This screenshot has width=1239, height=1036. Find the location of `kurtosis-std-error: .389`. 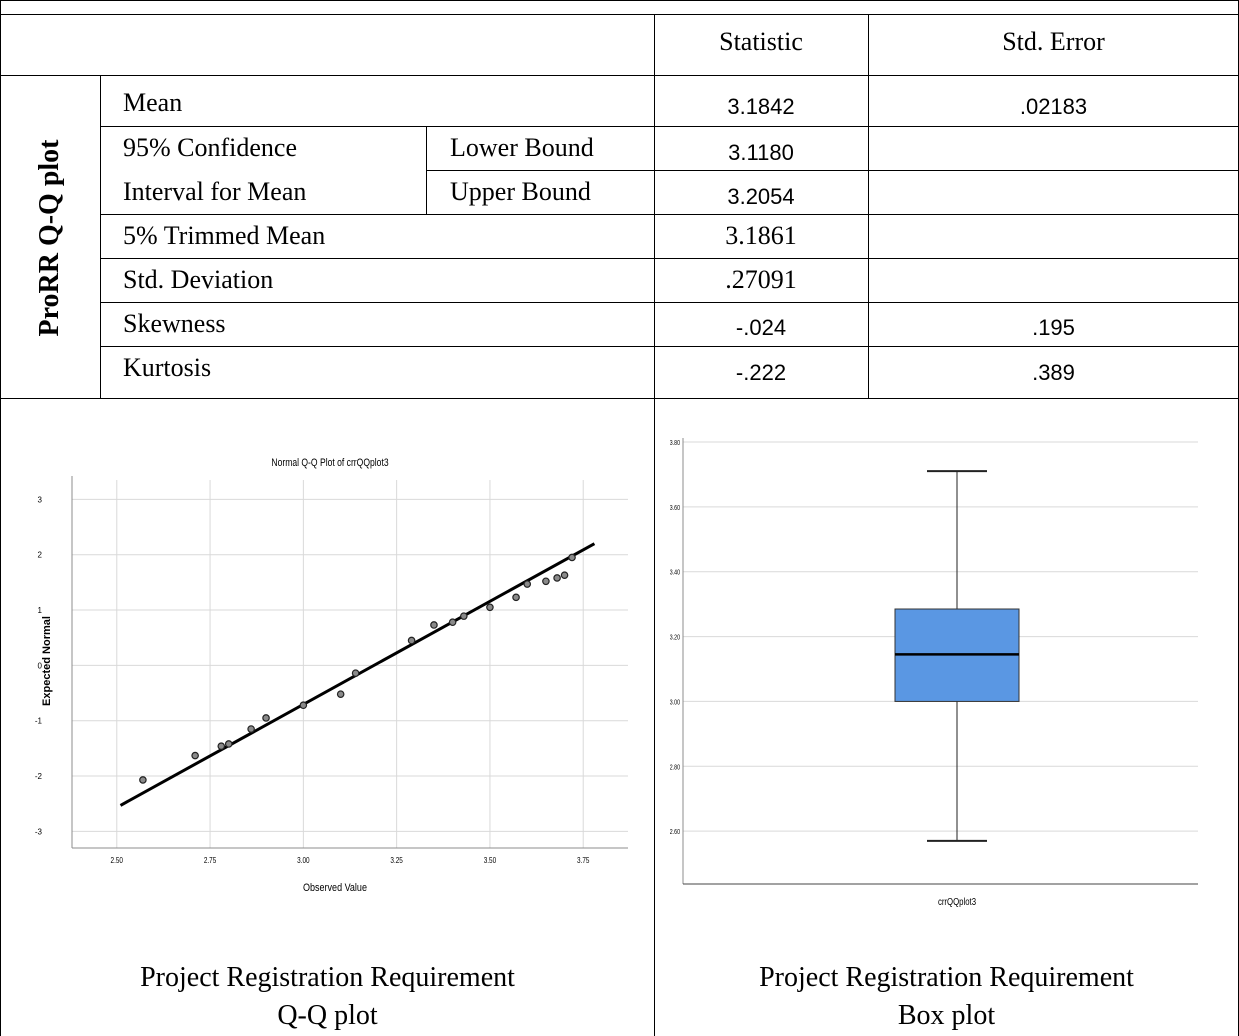

kurtosis-std-error: .389 is located at coordinates (1053, 372).